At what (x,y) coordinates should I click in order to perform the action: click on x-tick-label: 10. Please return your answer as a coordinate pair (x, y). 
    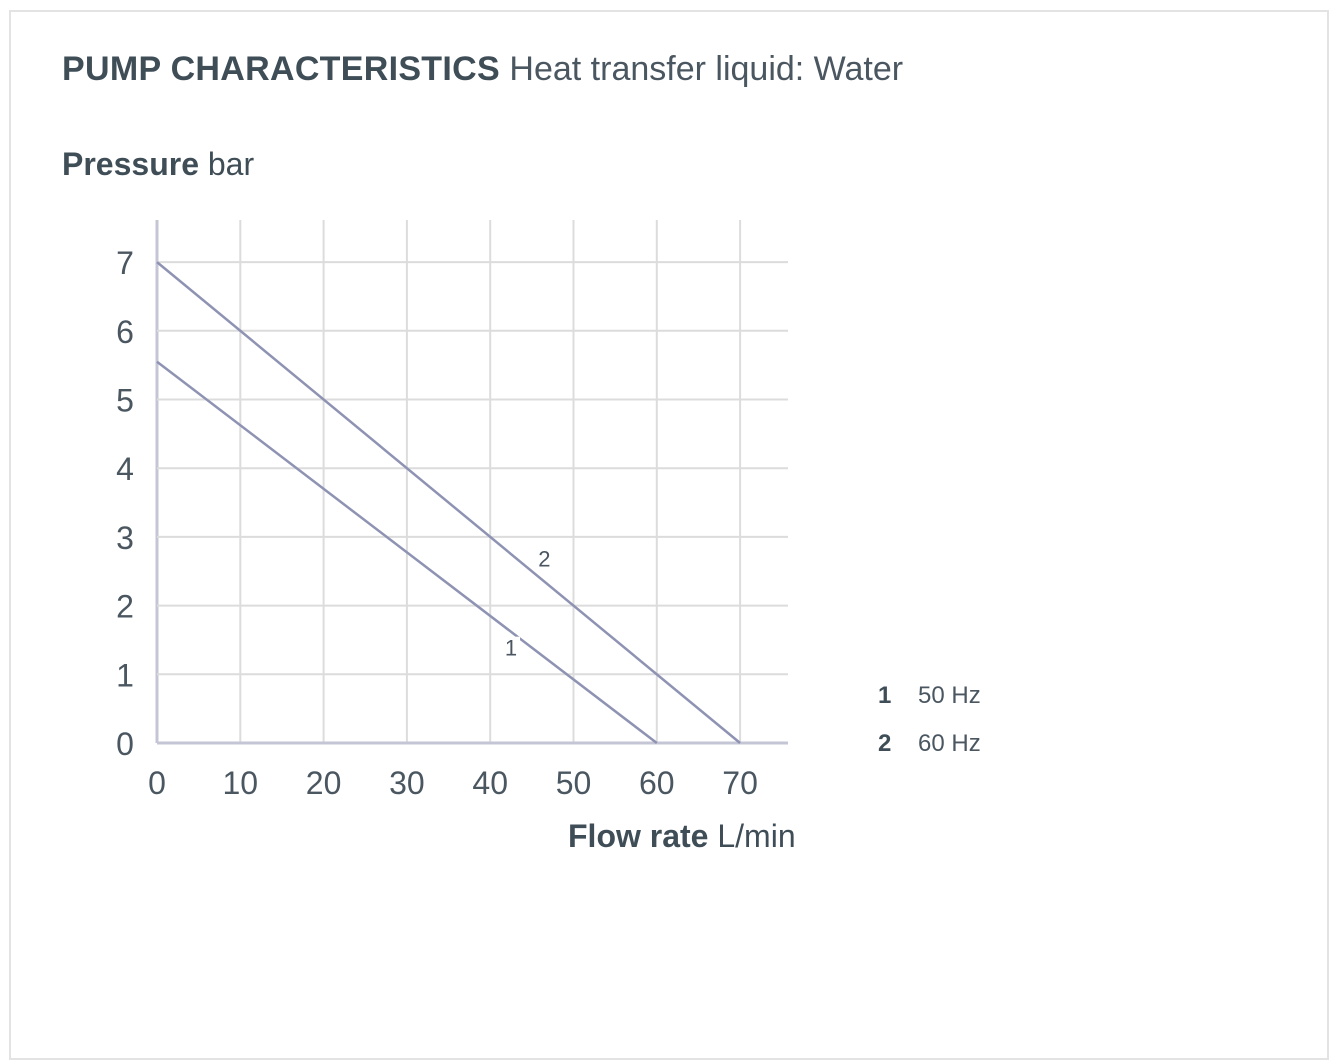
    Looking at the image, I should click on (241, 783).